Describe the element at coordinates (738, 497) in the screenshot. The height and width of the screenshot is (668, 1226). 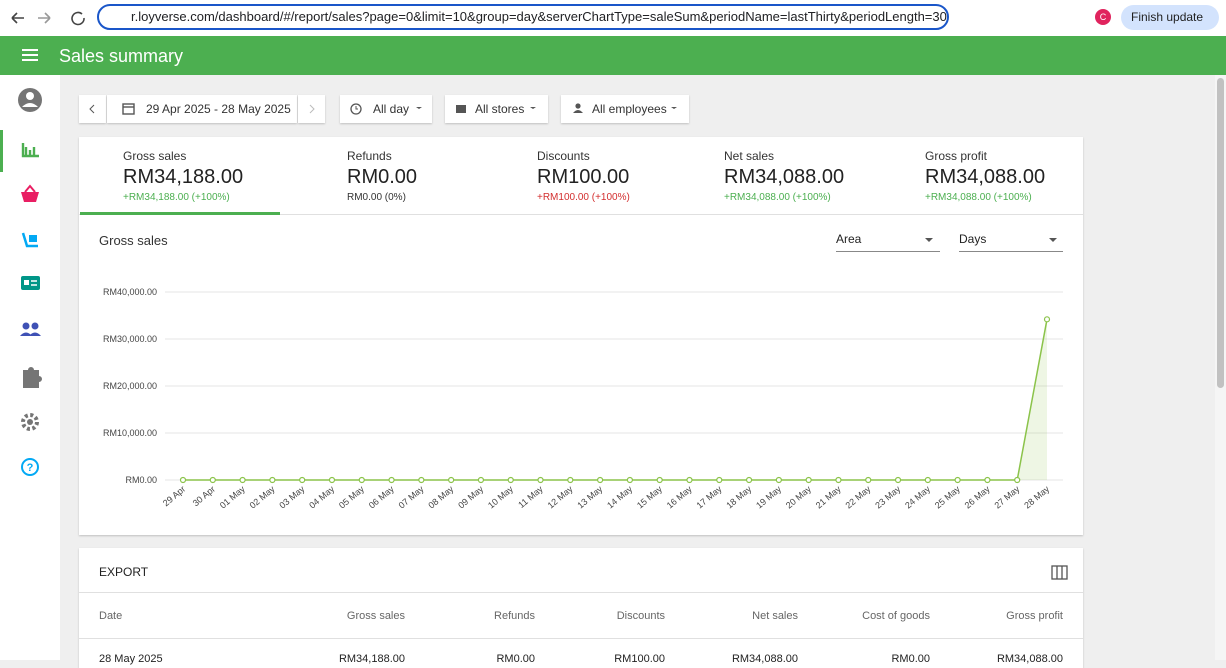
I see `x-tick-label: 18 May` at that location.